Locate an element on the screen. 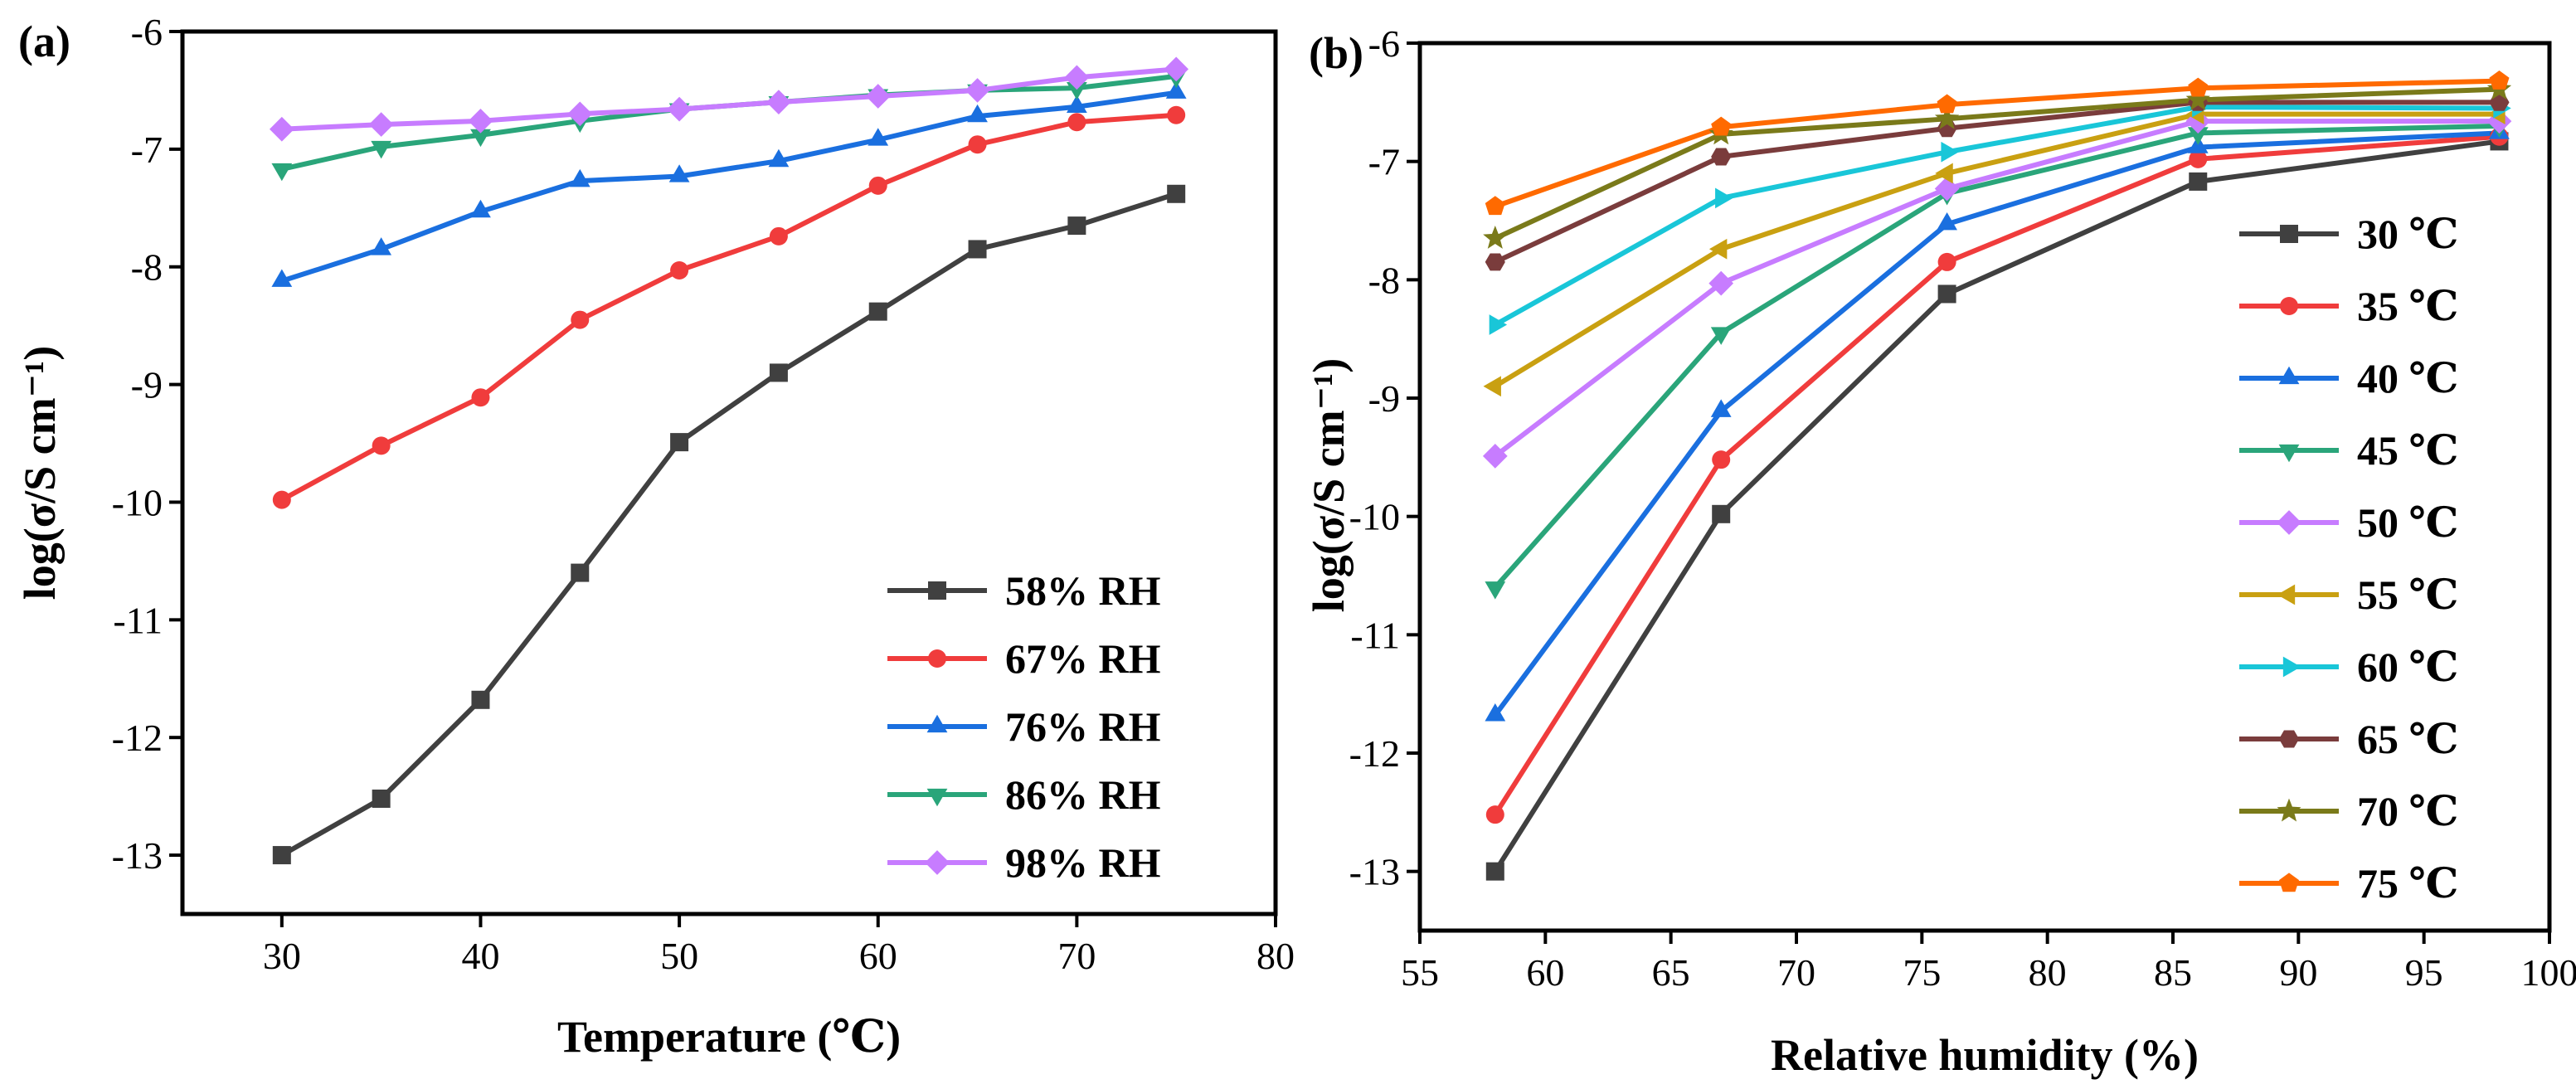 The height and width of the screenshot is (1089, 2576). x-tick-label: 75 is located at coordinates (1922, 972).